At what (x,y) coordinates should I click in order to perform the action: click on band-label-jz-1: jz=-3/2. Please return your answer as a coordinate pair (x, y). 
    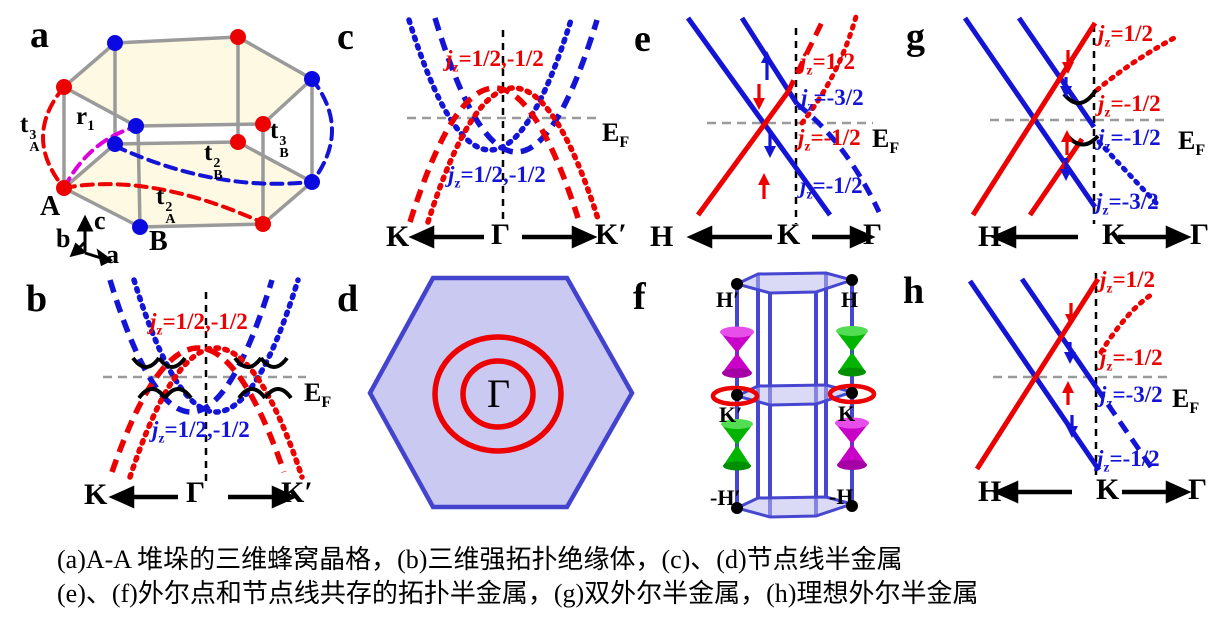
    Looking at the image, I should click on (832, 99).